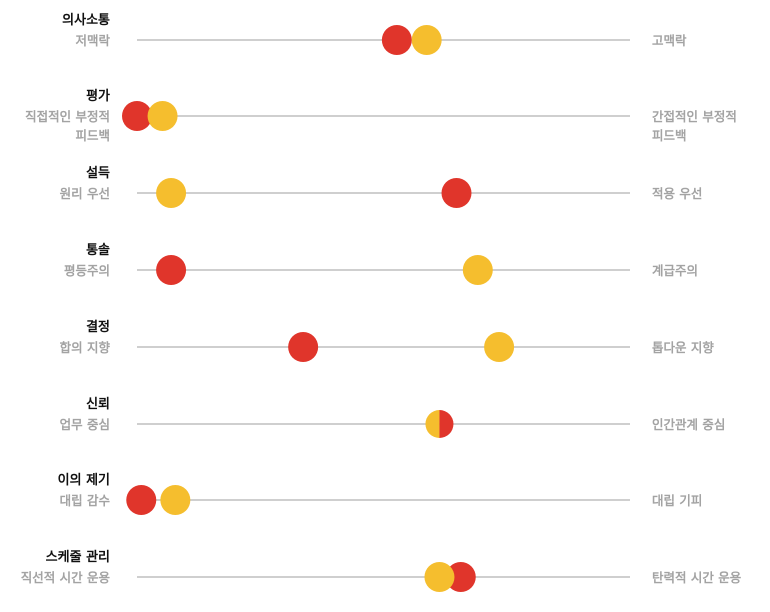 Image resolution: width=770 pixels, height=612 pixels. What do you see at coordinates (98, 404) in the screenshot?
I see `dimension-title: 신뢰` at bounding box center [98, 404].